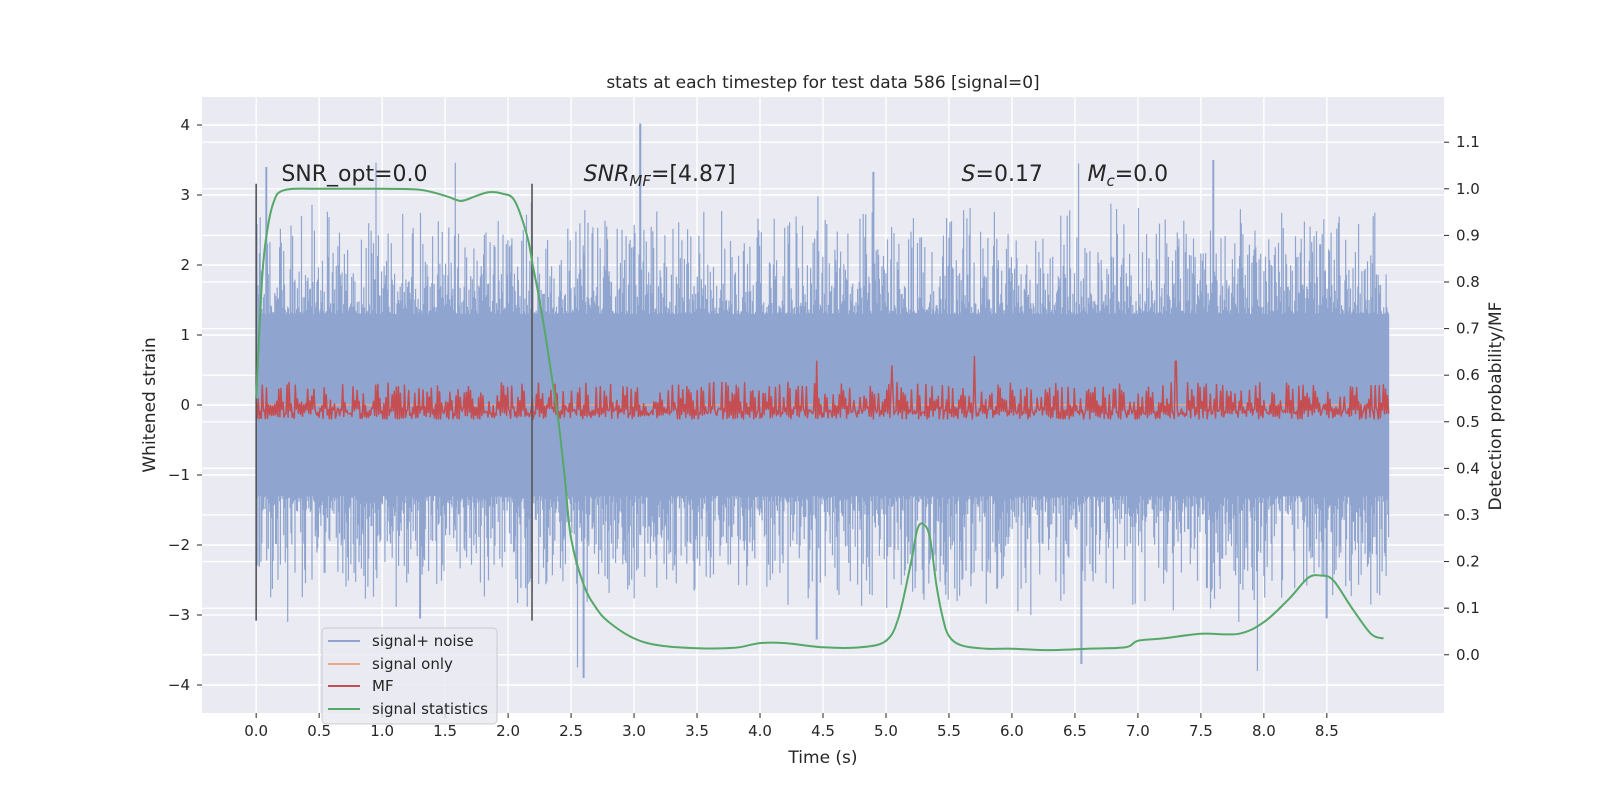  I want to click on annotation-snr-mf-subscript: MF, so click(640, 181).